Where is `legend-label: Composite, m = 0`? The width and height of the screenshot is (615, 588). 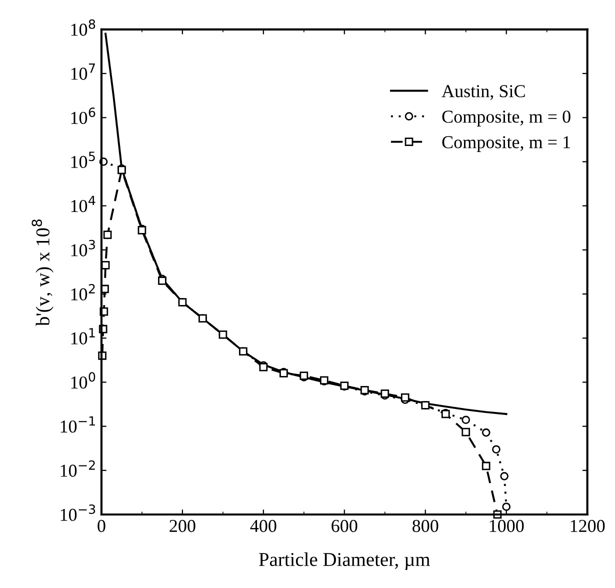 legend-label: Composite, m = 0 is located at coordinates (506, 118).